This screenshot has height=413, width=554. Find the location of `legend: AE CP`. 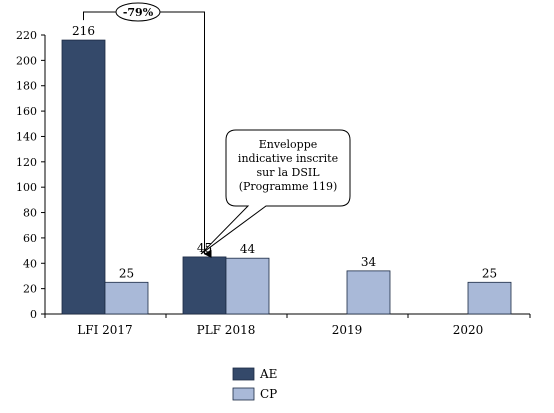

legend: AE CP is located at coordinates (254, 384).